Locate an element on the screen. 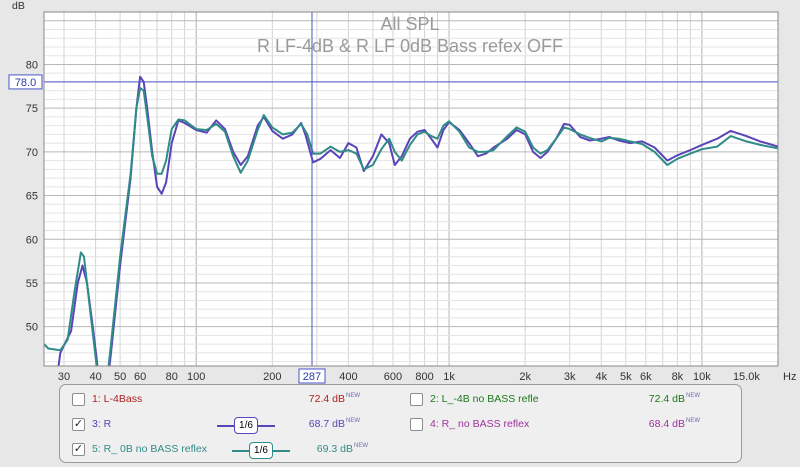  x-tick-label: 2k is located at coordinates (525, 377).